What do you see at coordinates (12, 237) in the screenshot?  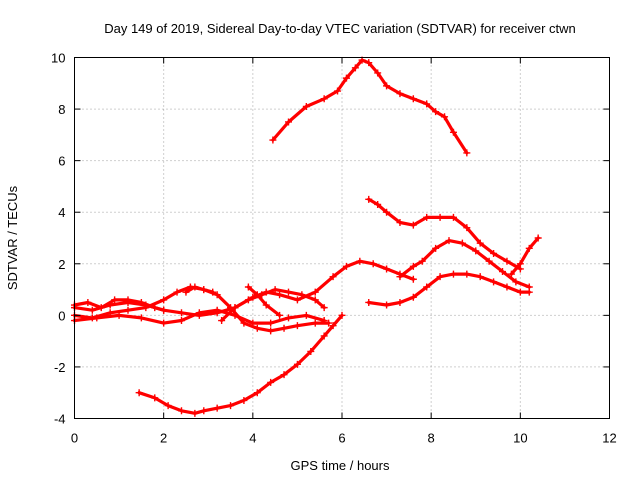 I see `y-axis-label: SDTVAR / TECUs` at bounding box center [12, 237].